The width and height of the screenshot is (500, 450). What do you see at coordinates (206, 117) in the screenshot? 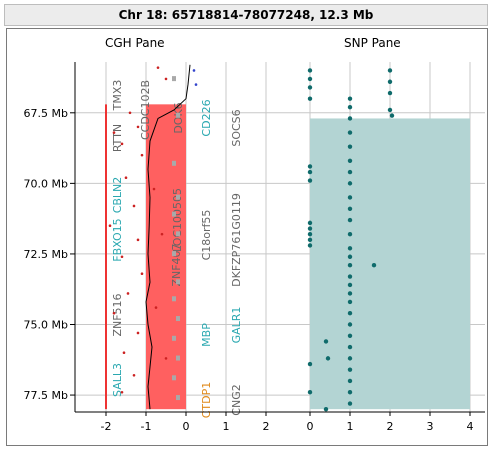
I see `gene-label: CD226` at bounding box center [206, 117].